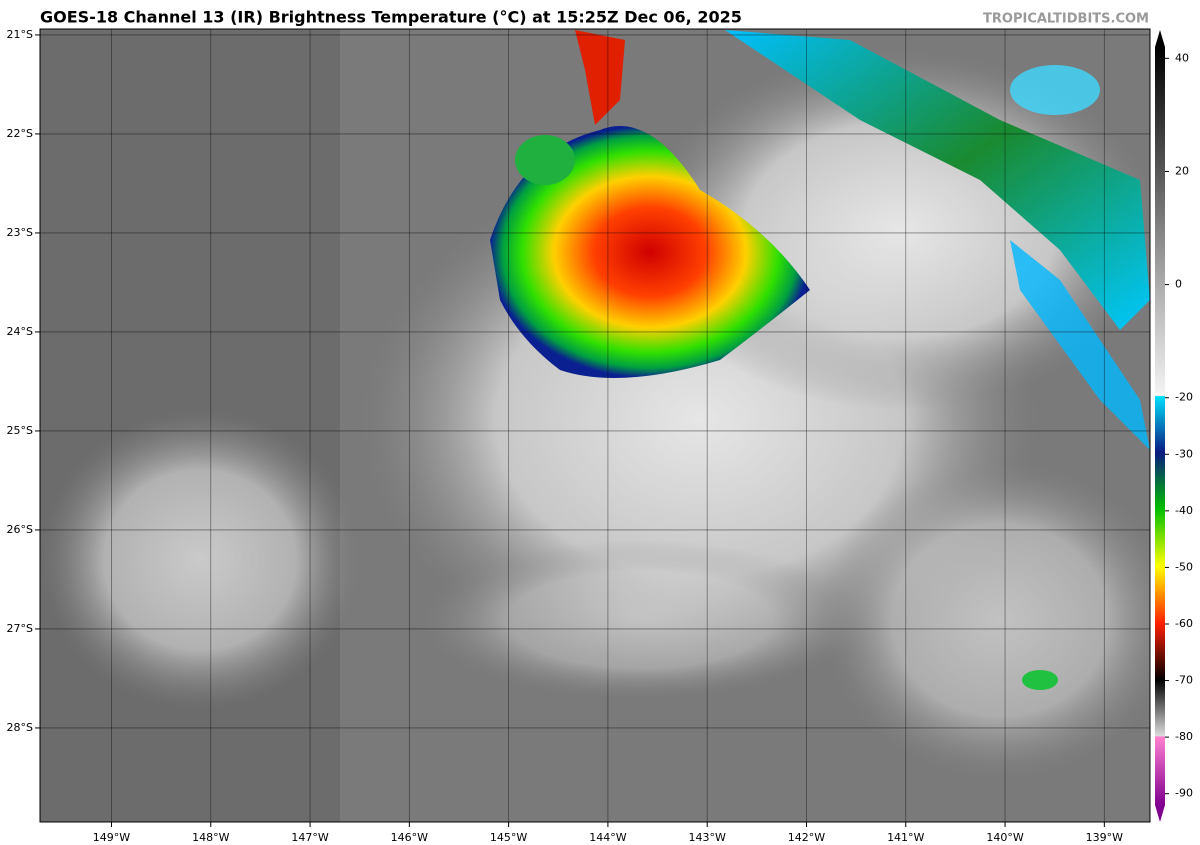  I want to click on colorbar-tick-label: -90, so click(1184, 793).